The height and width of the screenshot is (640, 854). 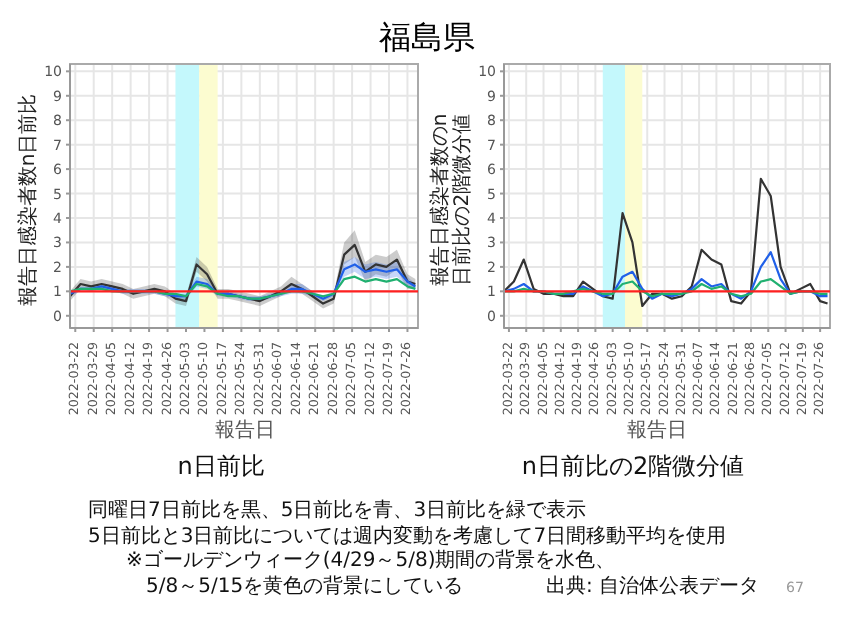 What do you see at coordinates (371, 562) in the screenshot?
I see `text: ※ゴールデンウィーク(4/29～5/8)期間の背景を水色、` at bounding box center [371, 562].